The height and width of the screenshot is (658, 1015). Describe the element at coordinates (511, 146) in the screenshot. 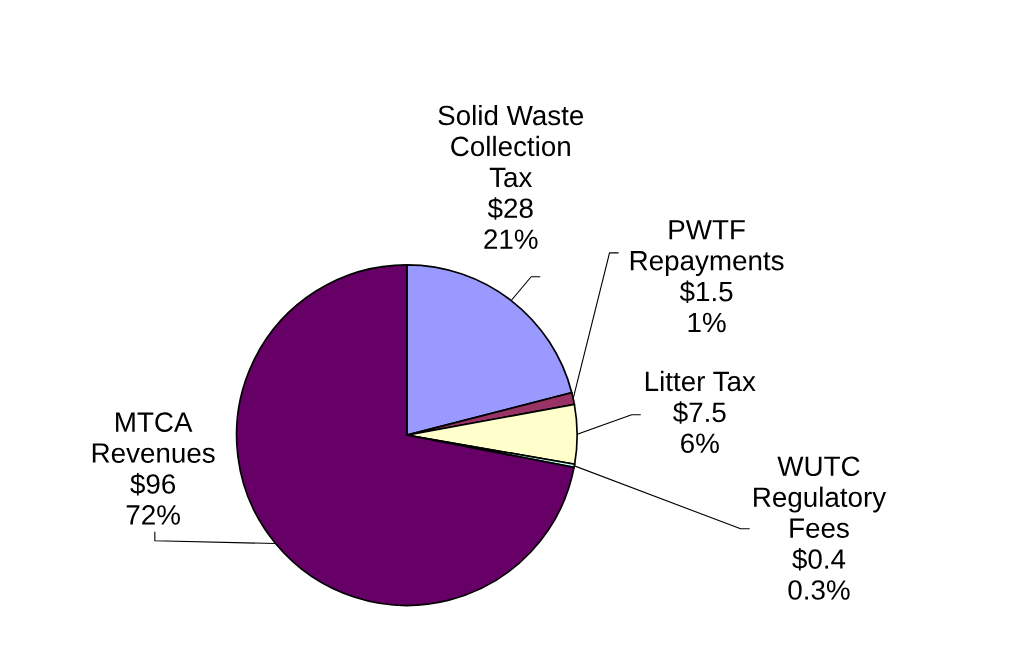

I see `slice-label: Solid Waste Collection Tax` at that location.